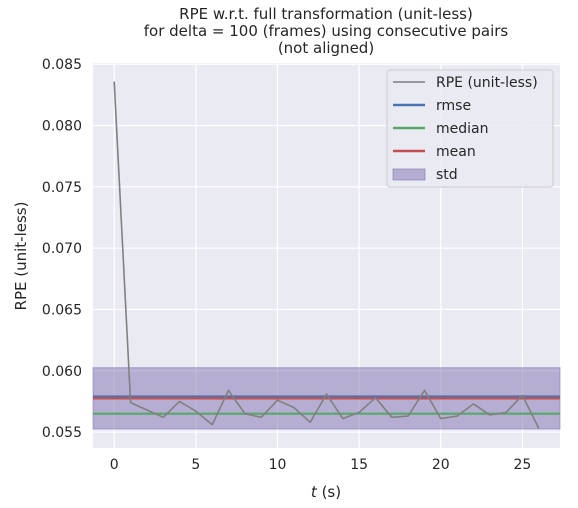 This screenshot has width=578, height=508. I want to click on legend-box, so click(470, 128).